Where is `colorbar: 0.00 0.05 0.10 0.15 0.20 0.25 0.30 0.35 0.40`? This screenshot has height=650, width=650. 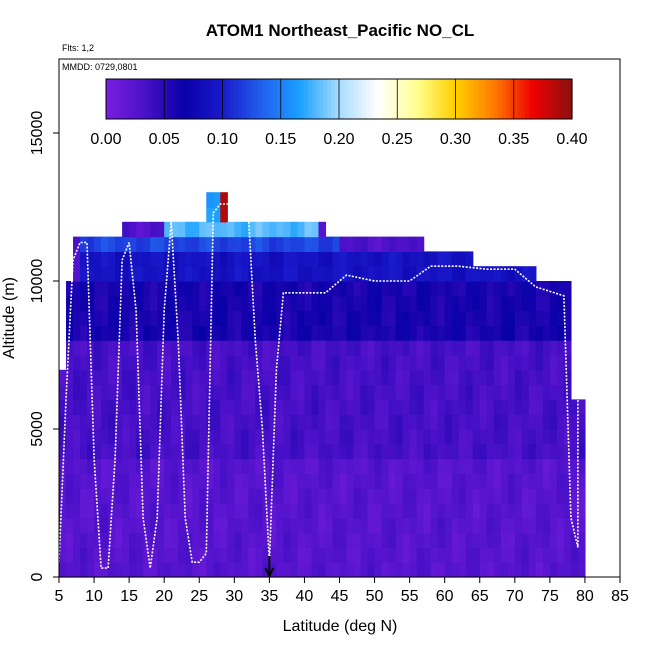
colorbar: 0.00 0.05 0.10 0.15 0.20 0.25 0.30 0.35 0.40 is located at coordinates (339, 113).